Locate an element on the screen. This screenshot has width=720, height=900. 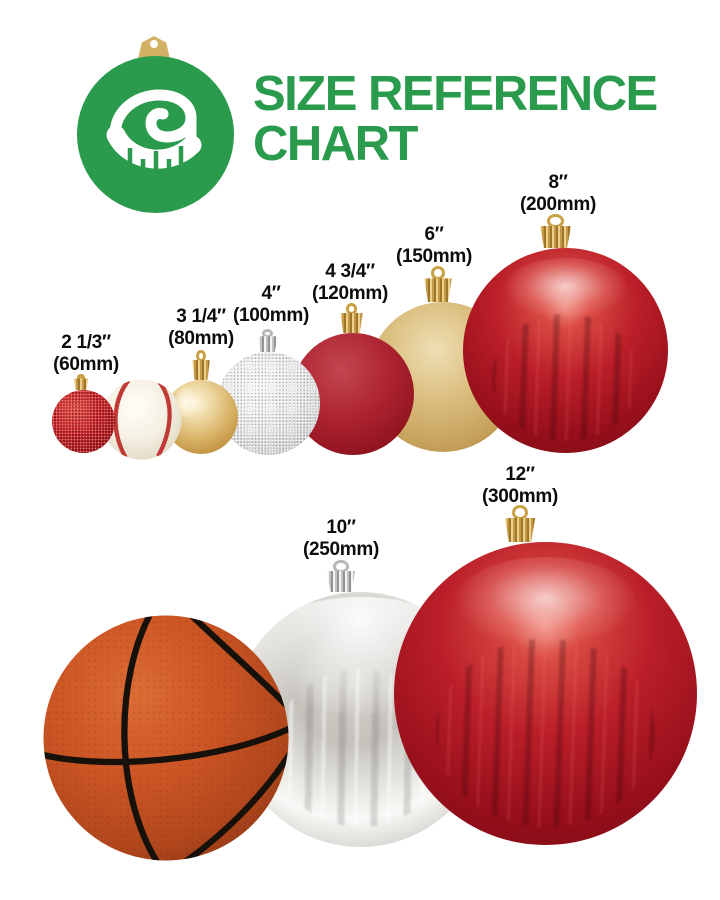
title-line-1: SIZE REFERENCE is located at coordinates (455, 94).